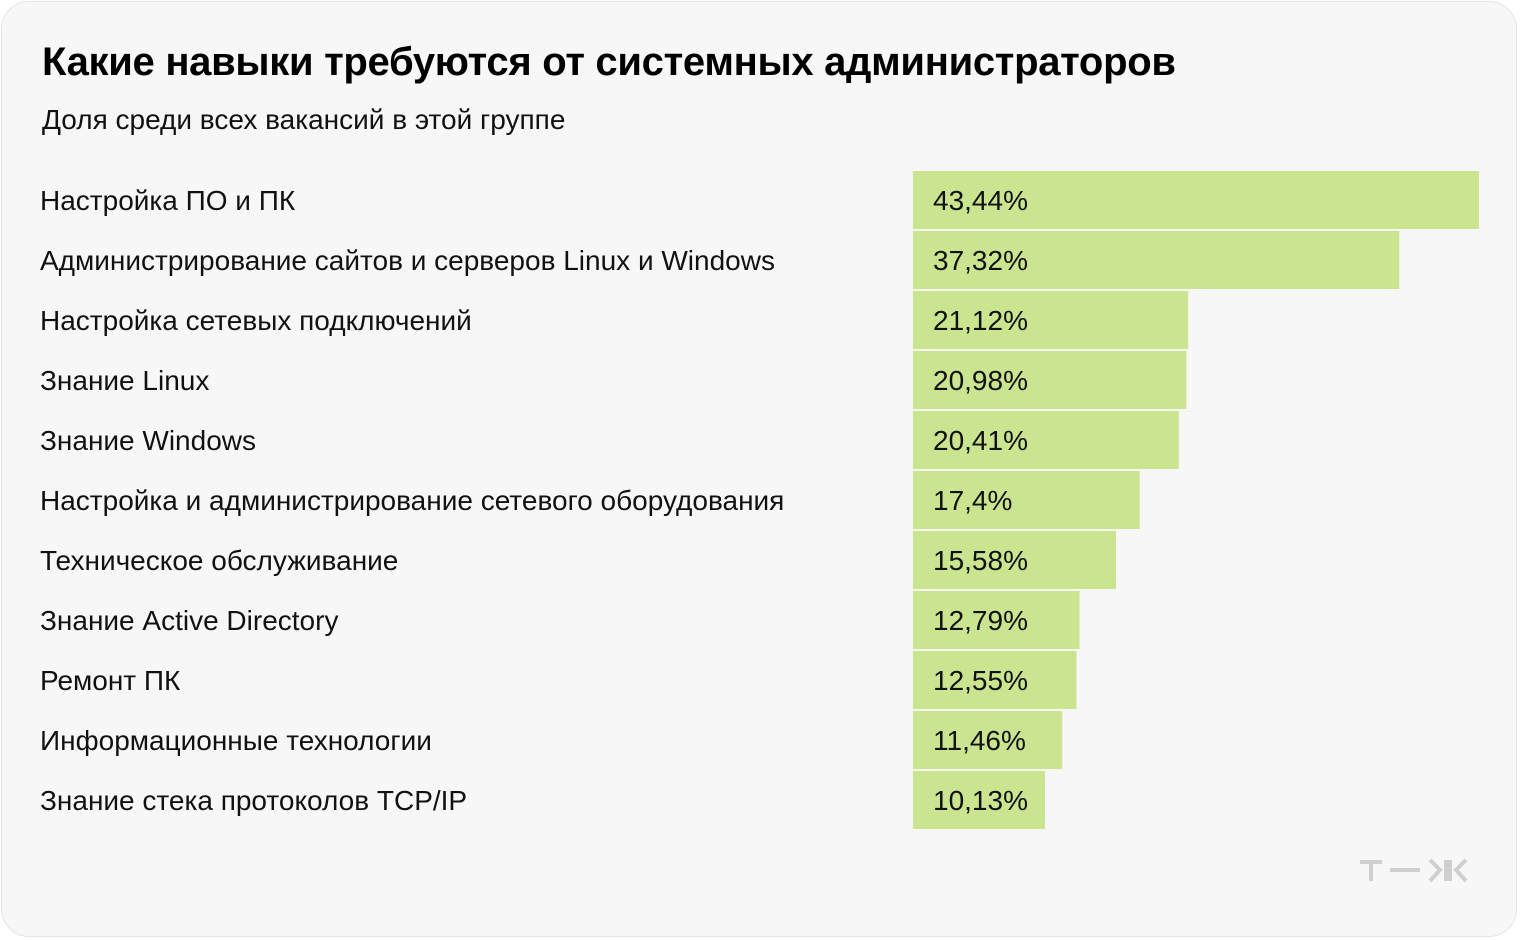 The width and height of the screenshot is (1520, 940). I want to click on value-label-10: 10,13%, so click(980, 800).